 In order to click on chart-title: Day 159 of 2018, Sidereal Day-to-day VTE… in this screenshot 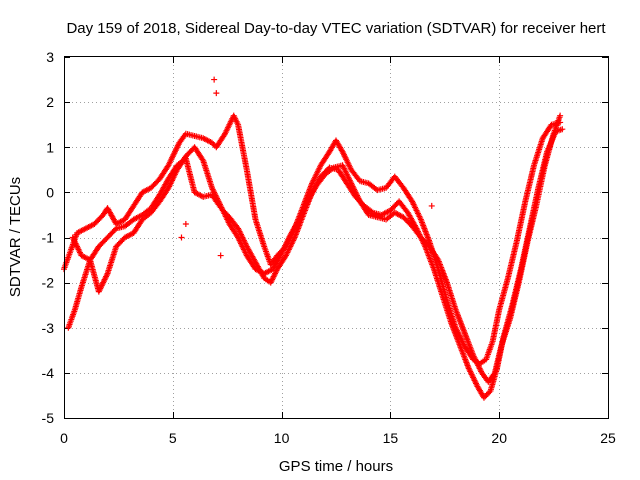, I will do `click(336, 28)`.